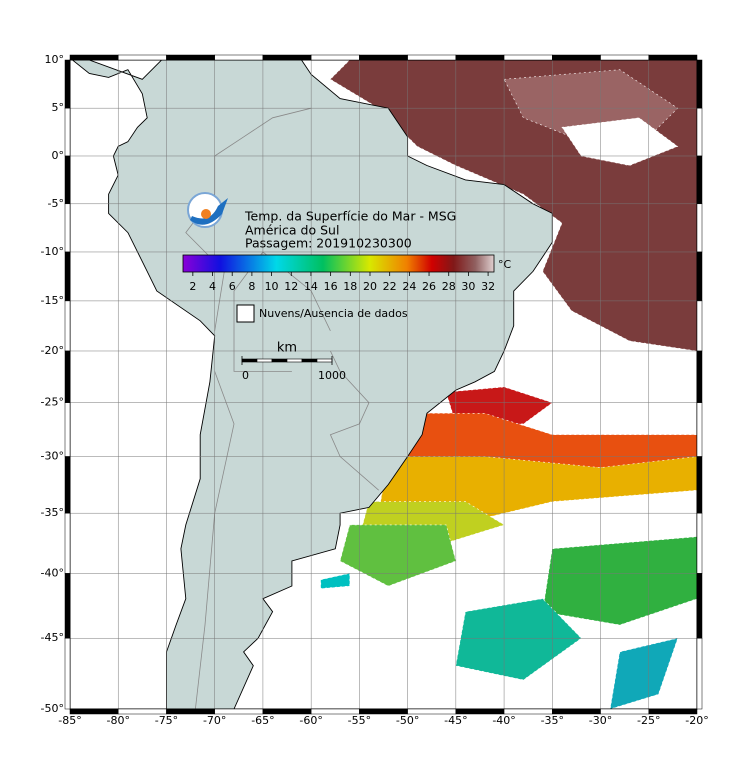 This screenshot has width=741, height=781. I want to click on lat-tick-label: -25°, so click(52, 402).